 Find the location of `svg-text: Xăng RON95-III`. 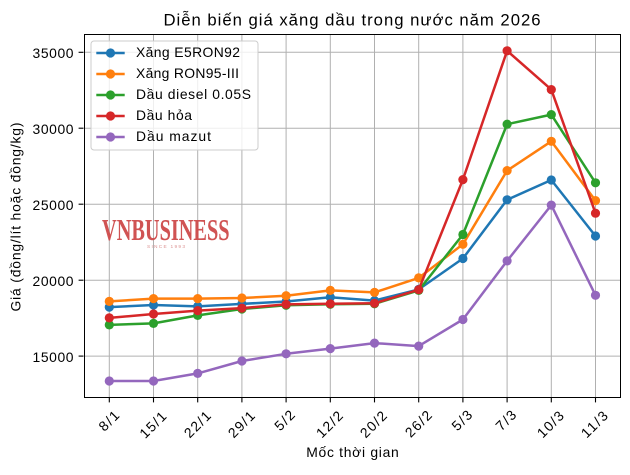

svg-text: Xăng RON95-III is located at coordinates (187, 73).